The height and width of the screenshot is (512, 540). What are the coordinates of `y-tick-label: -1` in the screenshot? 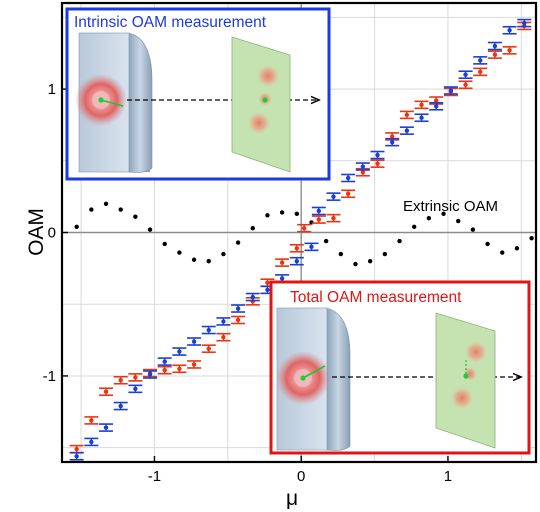 It's located at (49, 376).